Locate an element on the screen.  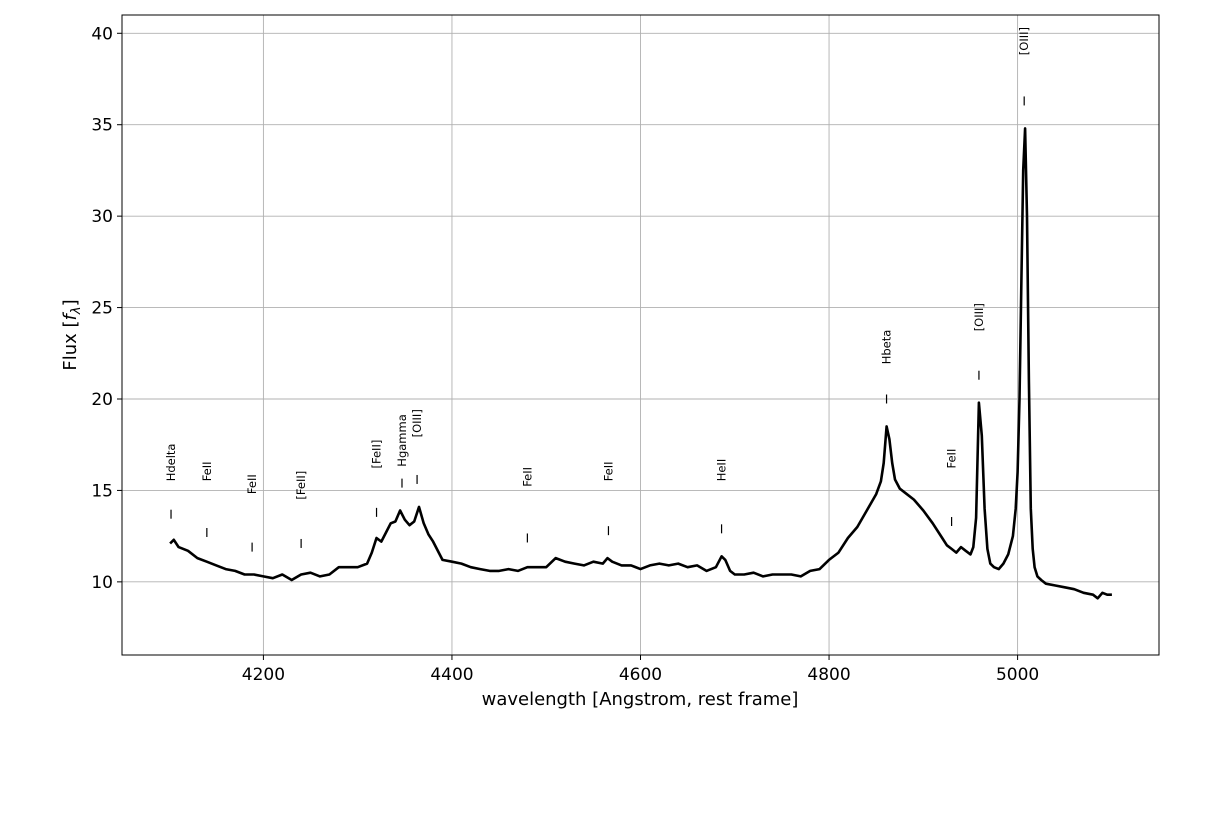
x-tick-label: 4400 is located at coordinates (451, 675).